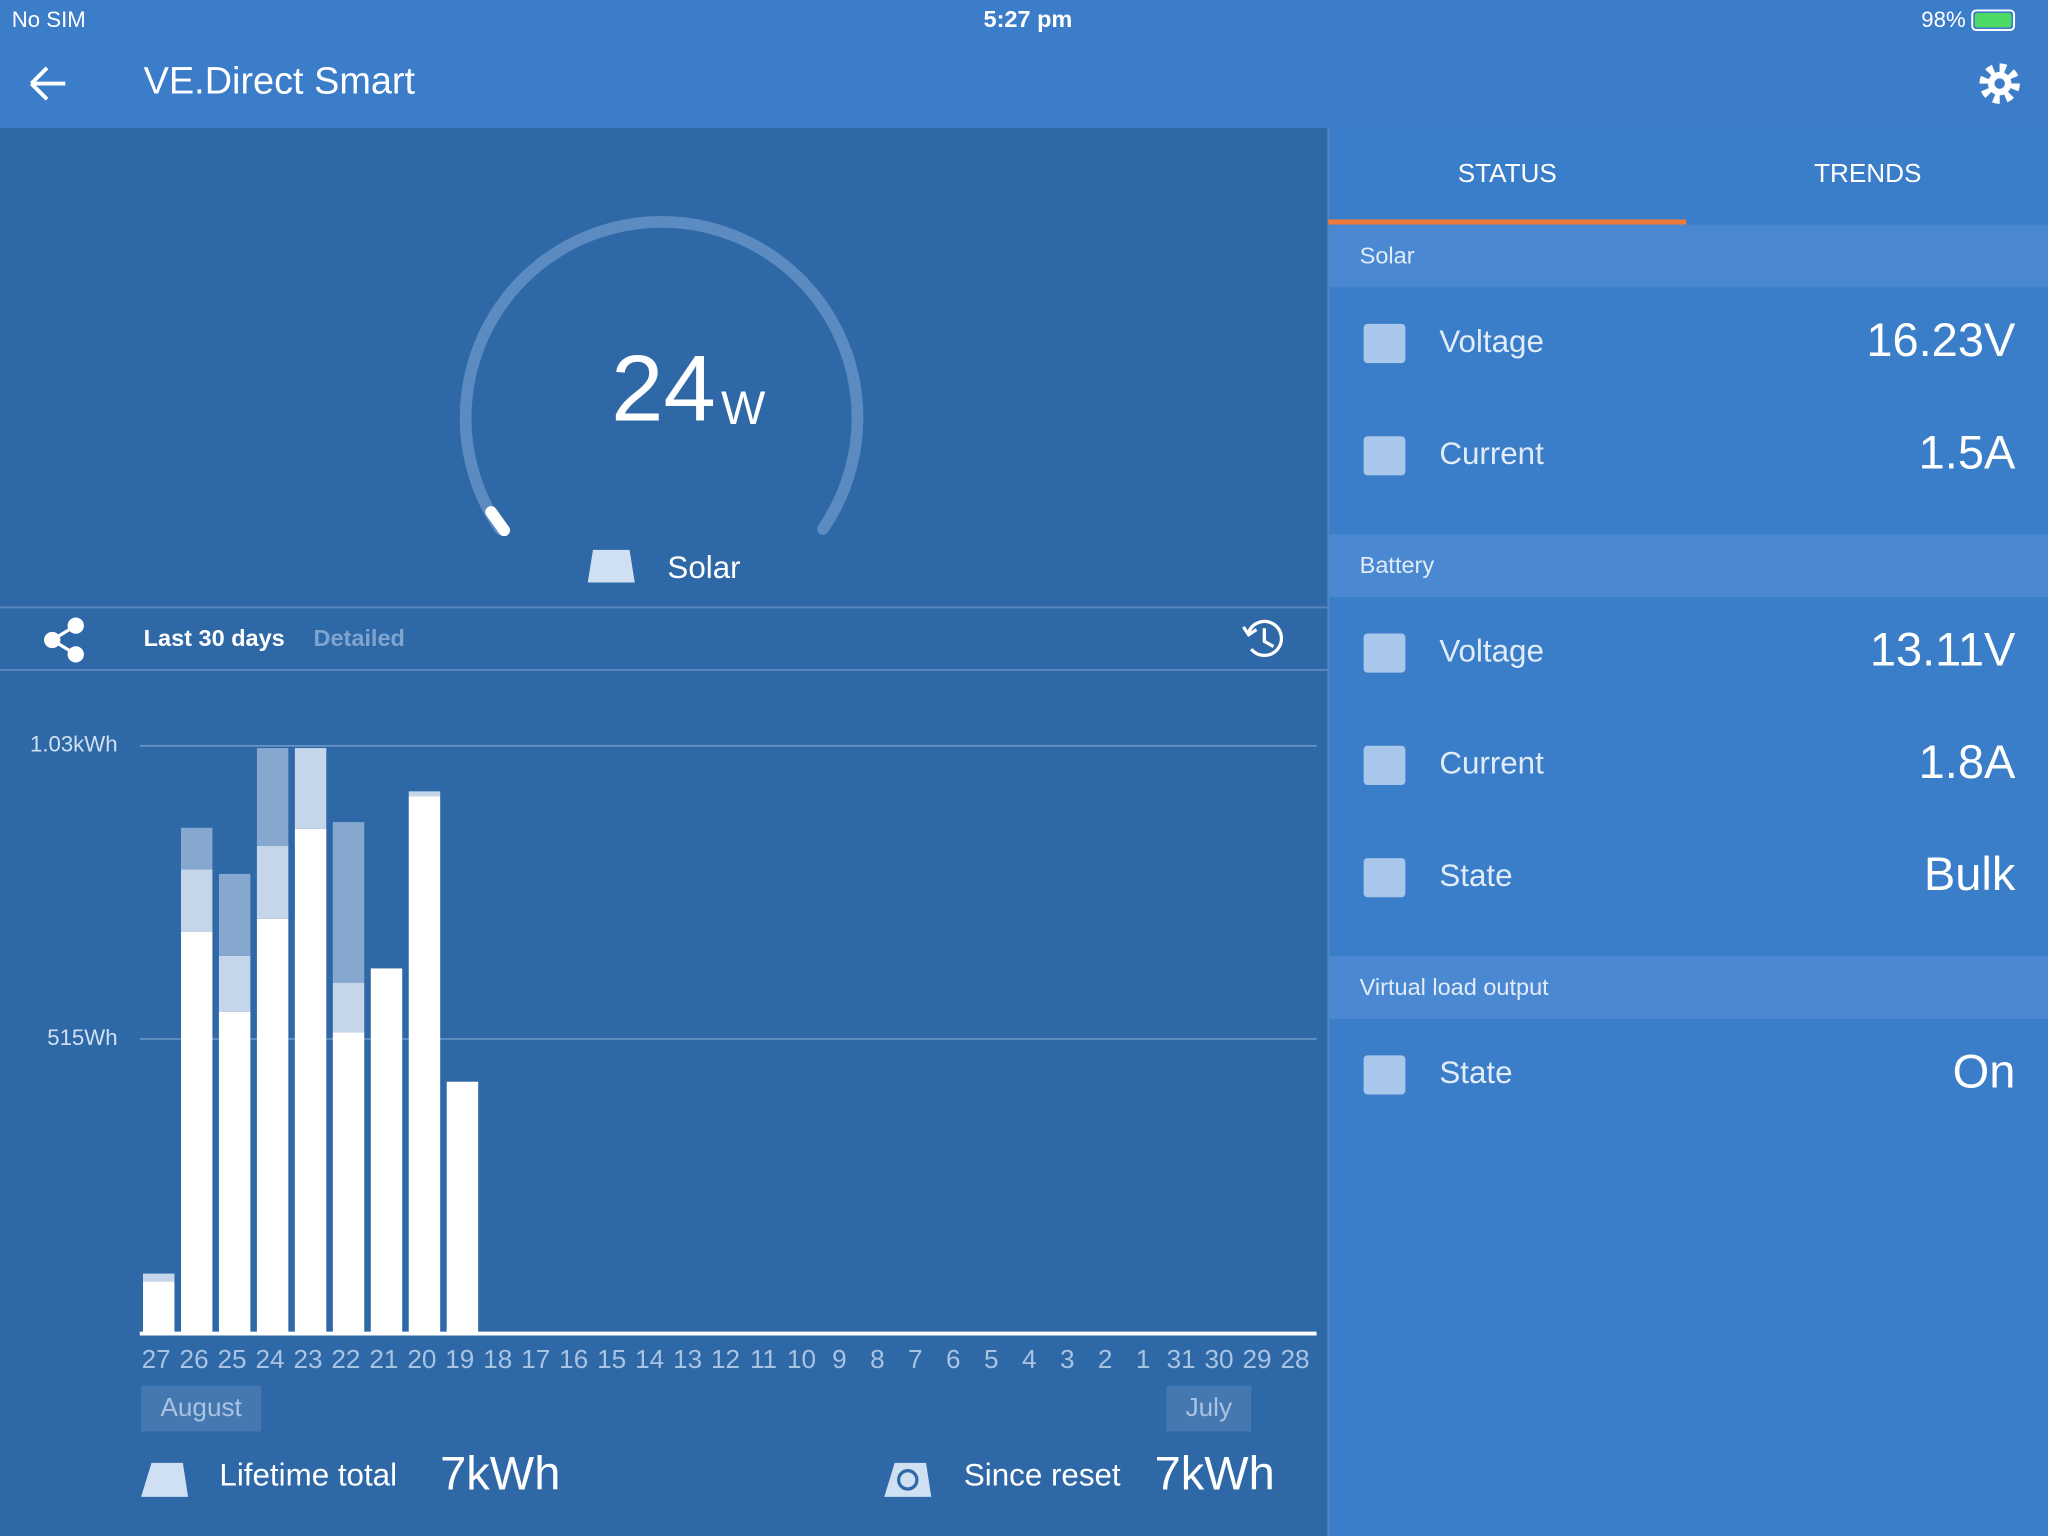 The image size is (2048, 1536). What do you see at coordinates (1263, 638) in the screenshot?
I see `history-button` at bounding box center [1263, 638].